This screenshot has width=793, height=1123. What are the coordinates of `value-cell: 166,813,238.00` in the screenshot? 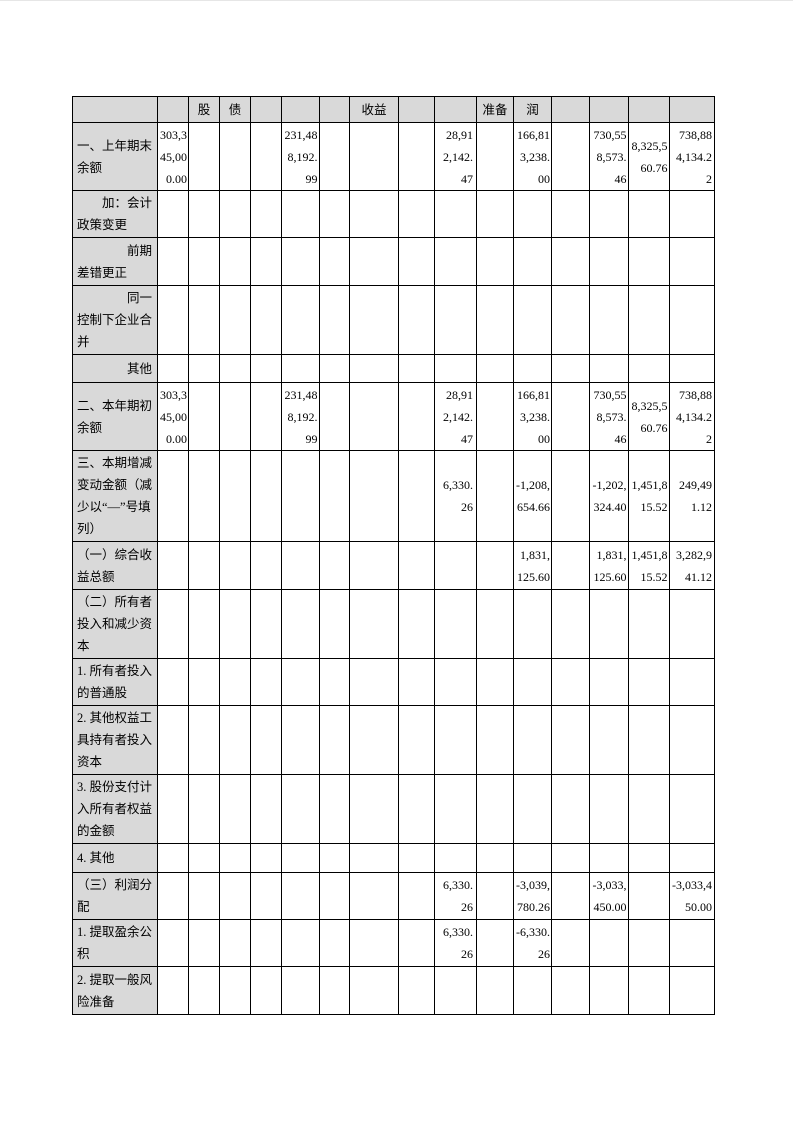 It's located at (532, 416).